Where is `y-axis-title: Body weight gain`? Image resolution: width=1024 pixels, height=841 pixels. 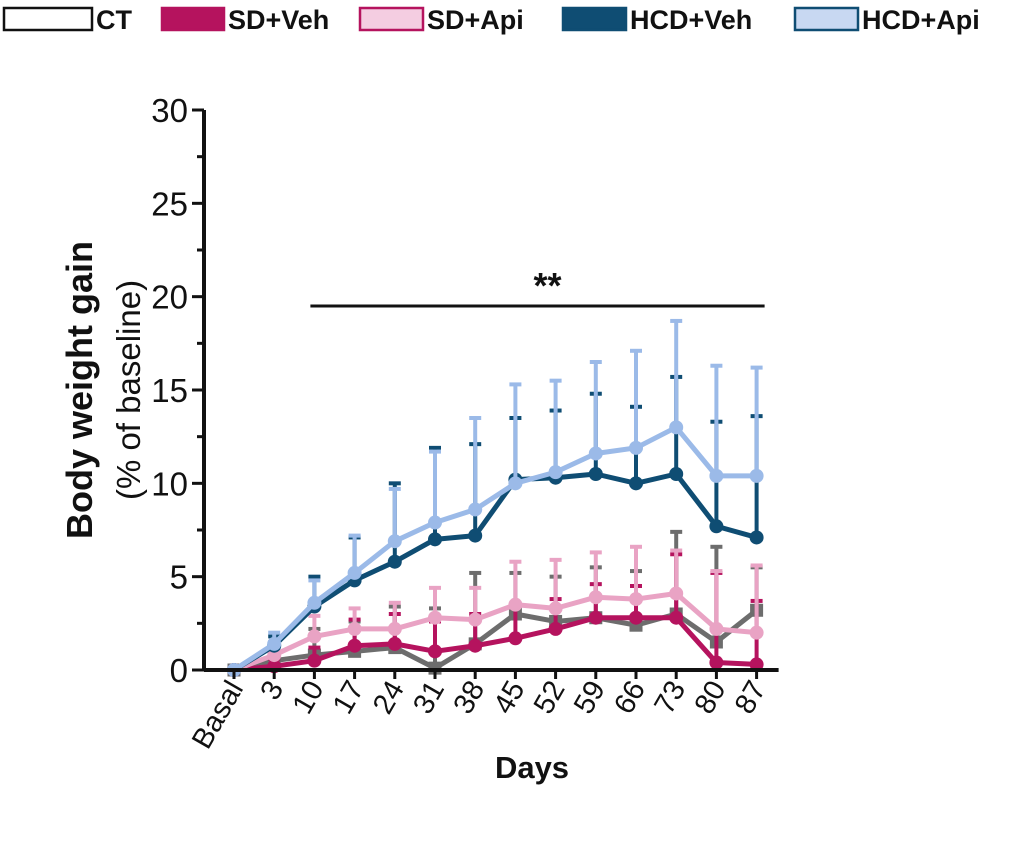
y-axis-title: Body weight gain is located at coordinates (79, 390).